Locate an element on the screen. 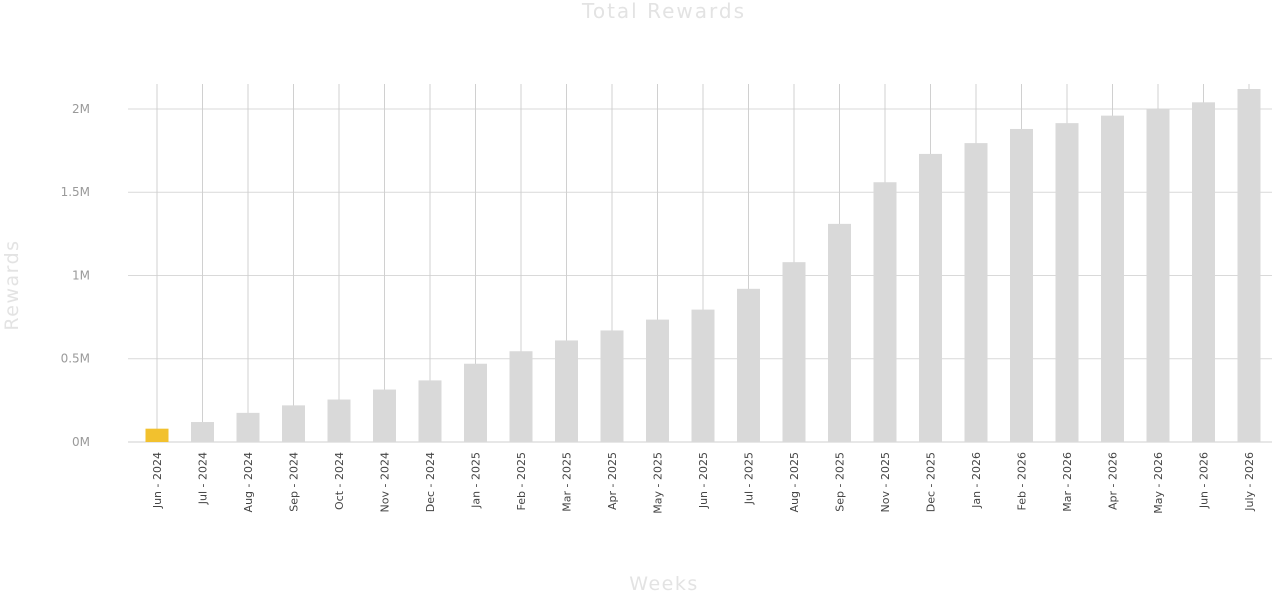 This screenshot has height=593, width=1280. y-tick-label: 1M is located at coordinates (81, 275).